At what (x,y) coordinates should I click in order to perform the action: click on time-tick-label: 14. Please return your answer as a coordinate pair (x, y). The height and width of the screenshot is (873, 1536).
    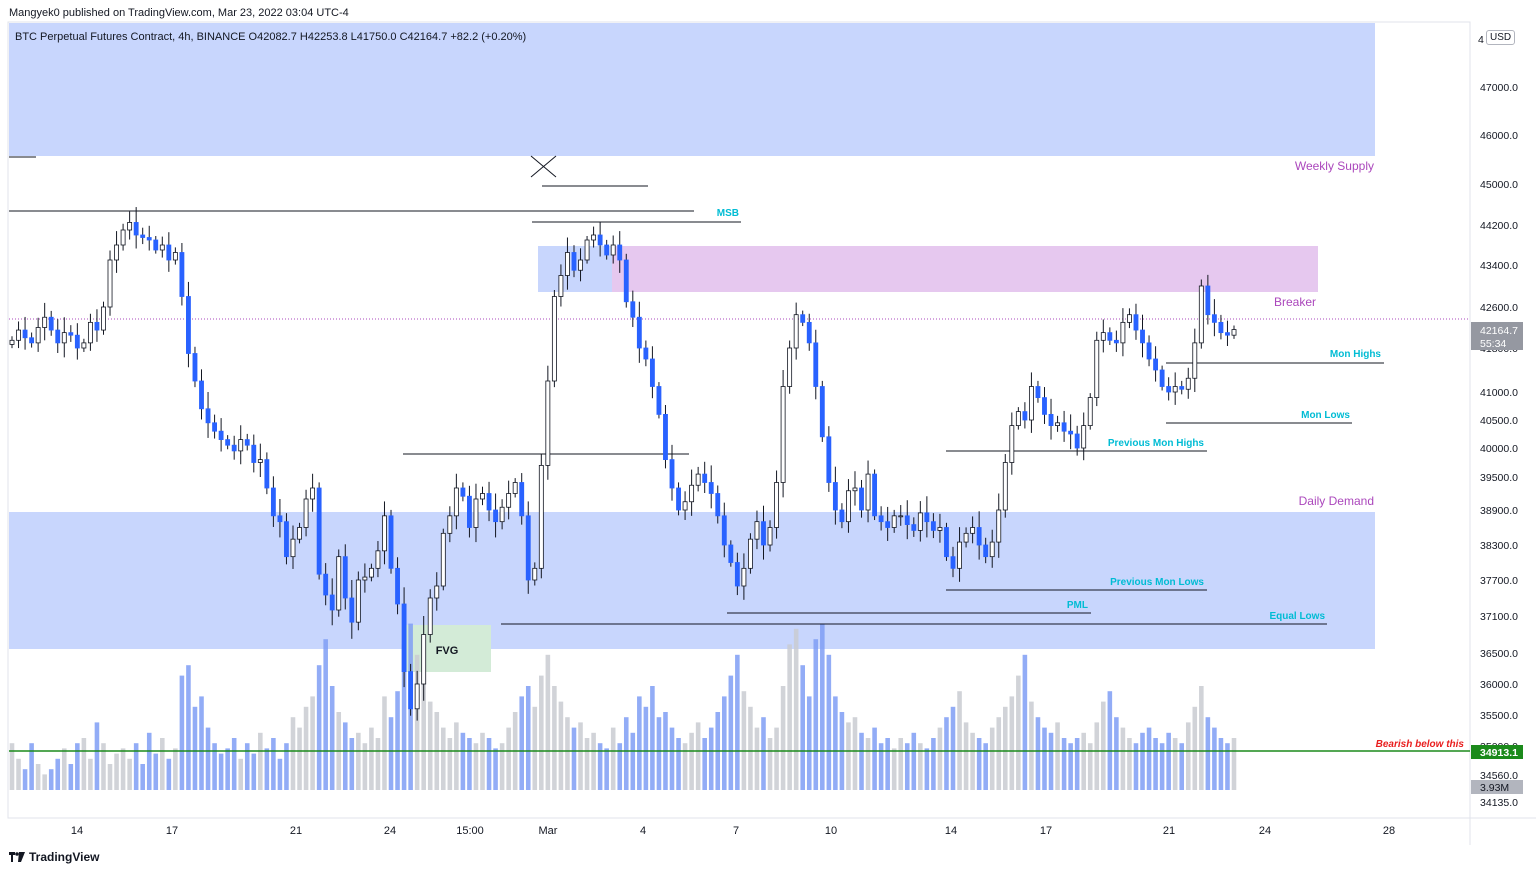
    Looking at the image, I should click on (951, 831).